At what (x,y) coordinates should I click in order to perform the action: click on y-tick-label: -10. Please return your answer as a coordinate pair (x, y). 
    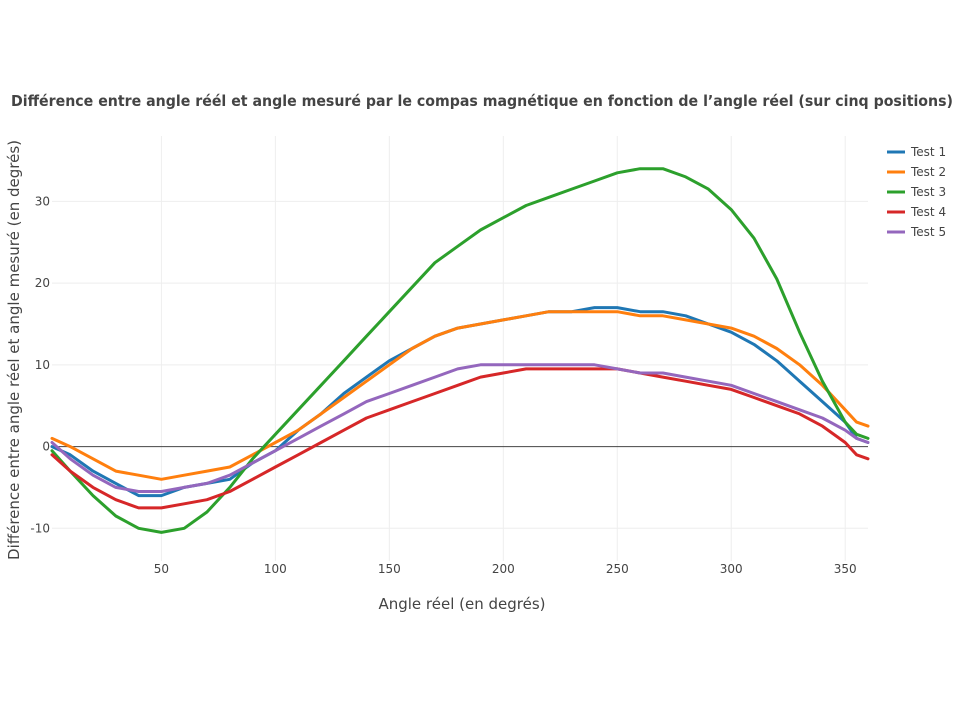
    Looking at the image, I should click on (40, 528).